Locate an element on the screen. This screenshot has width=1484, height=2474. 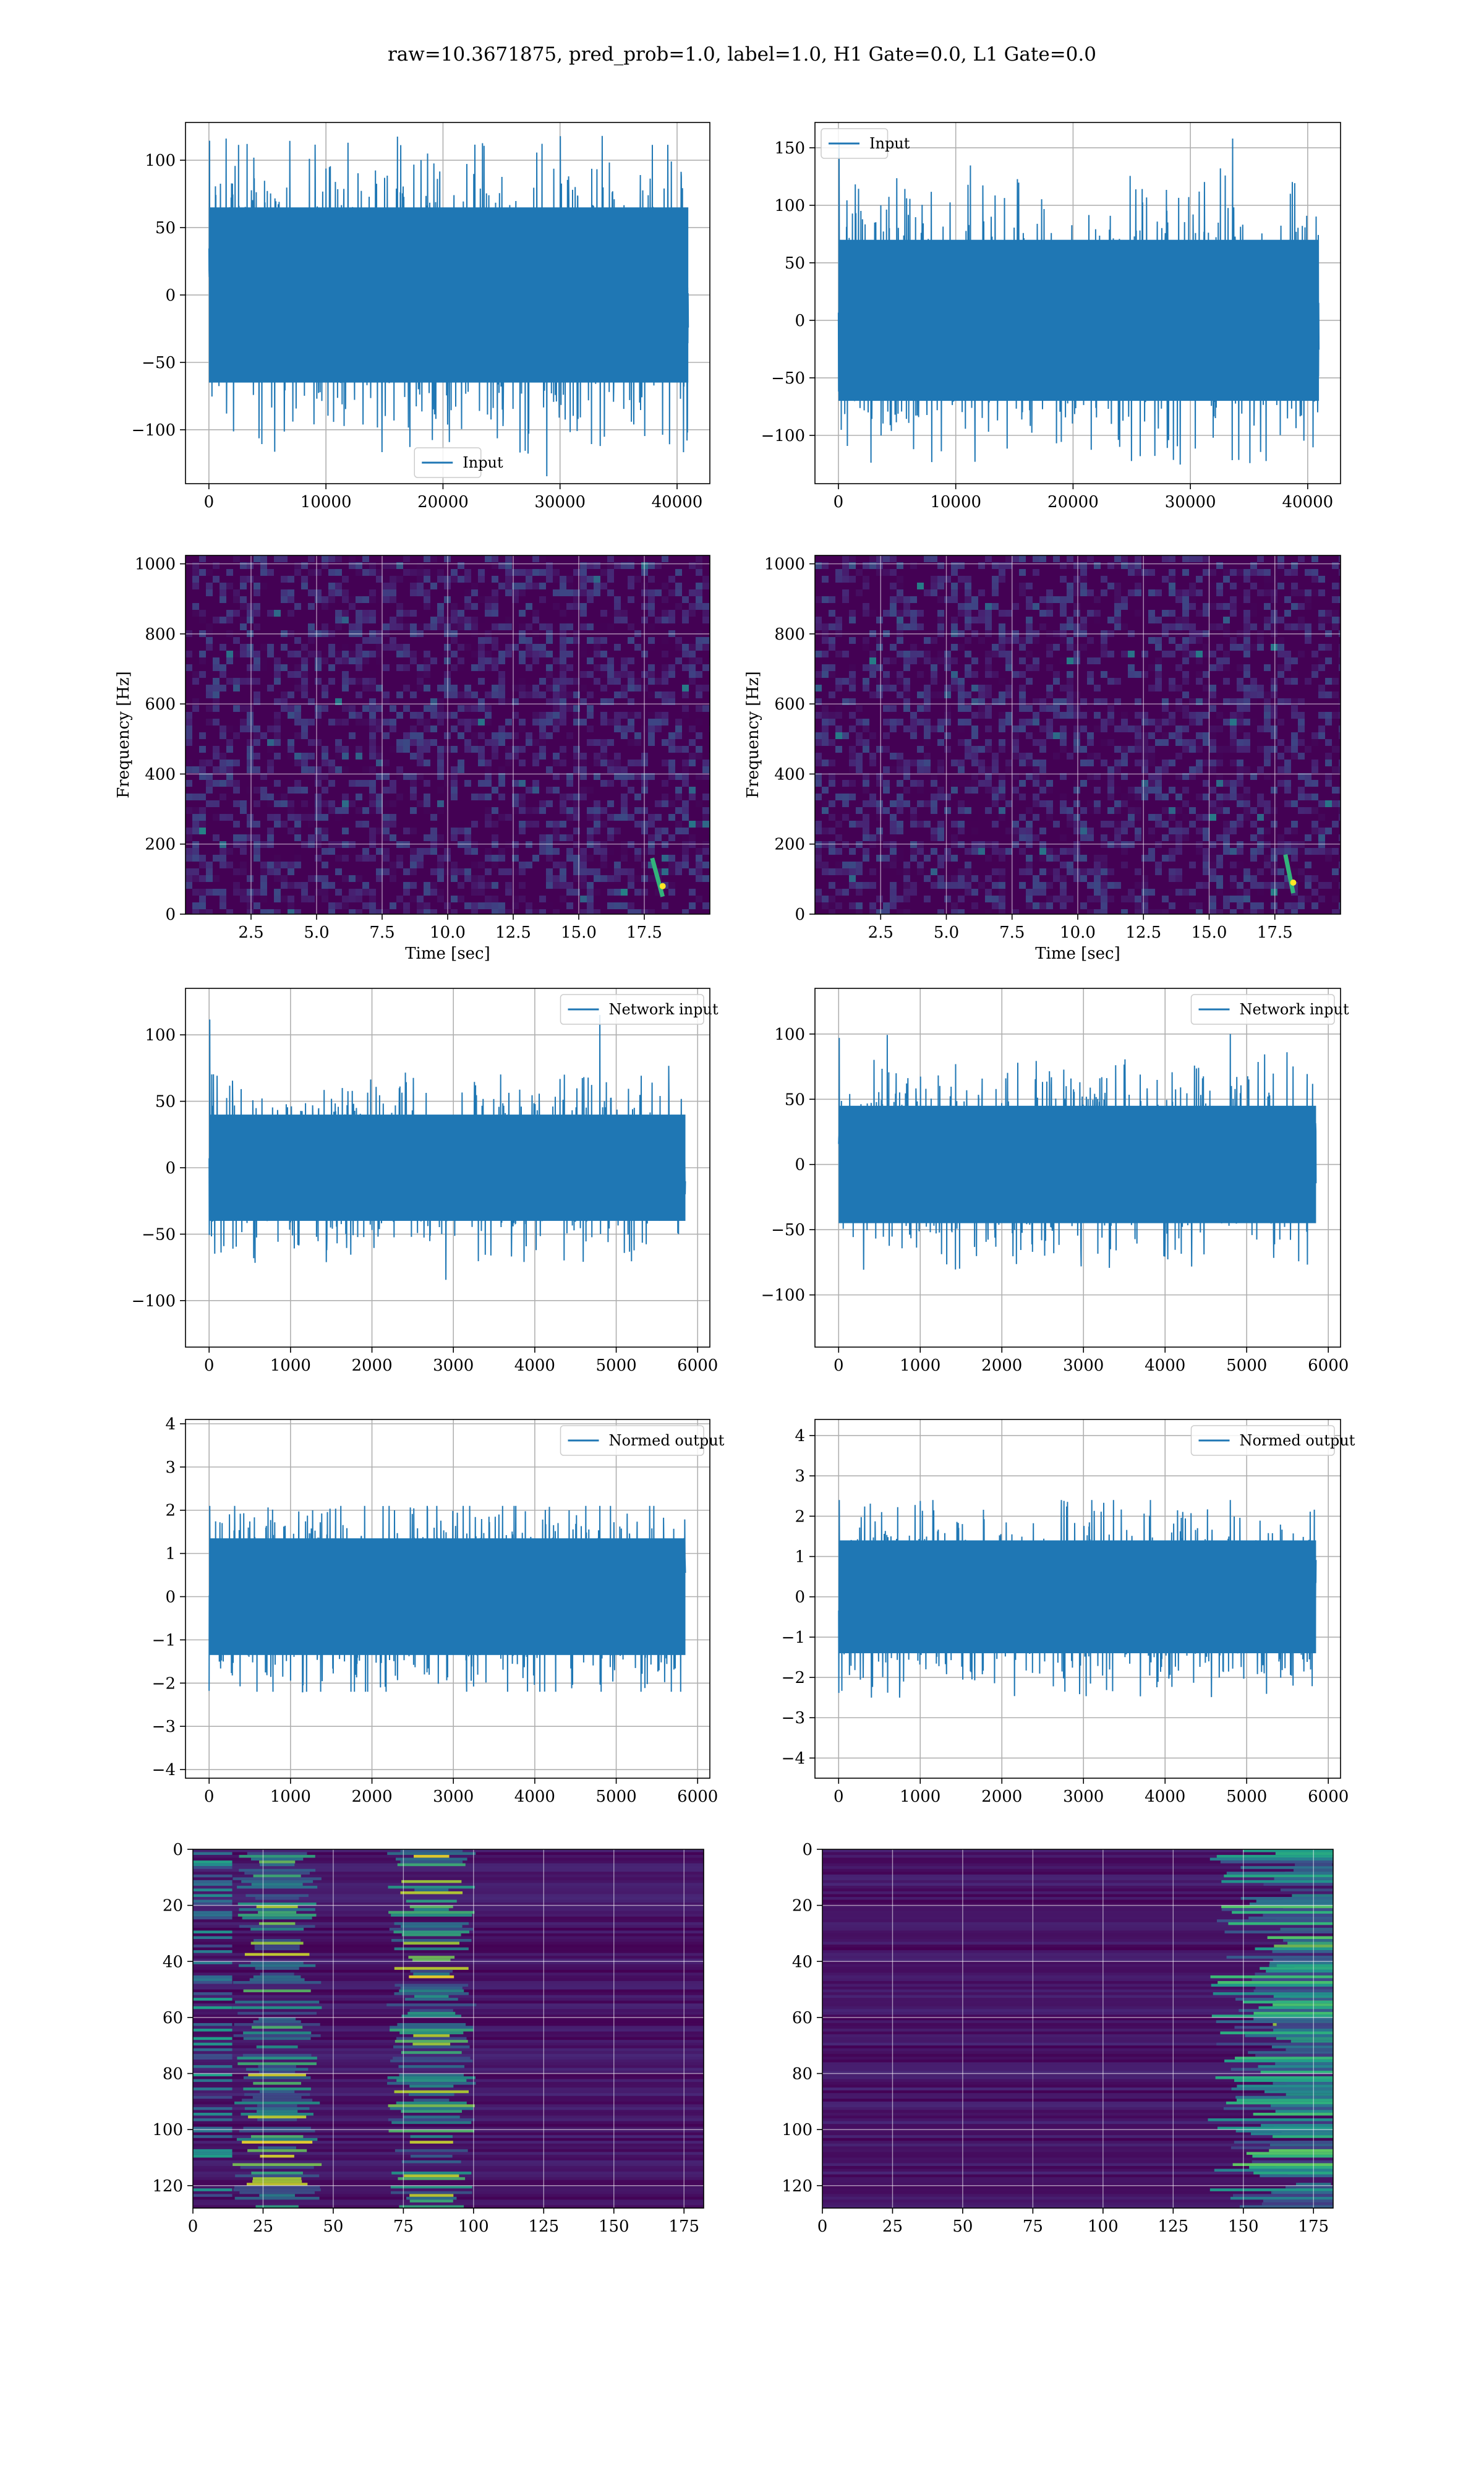
chirp-peak is located at coordinates (1293, 883).